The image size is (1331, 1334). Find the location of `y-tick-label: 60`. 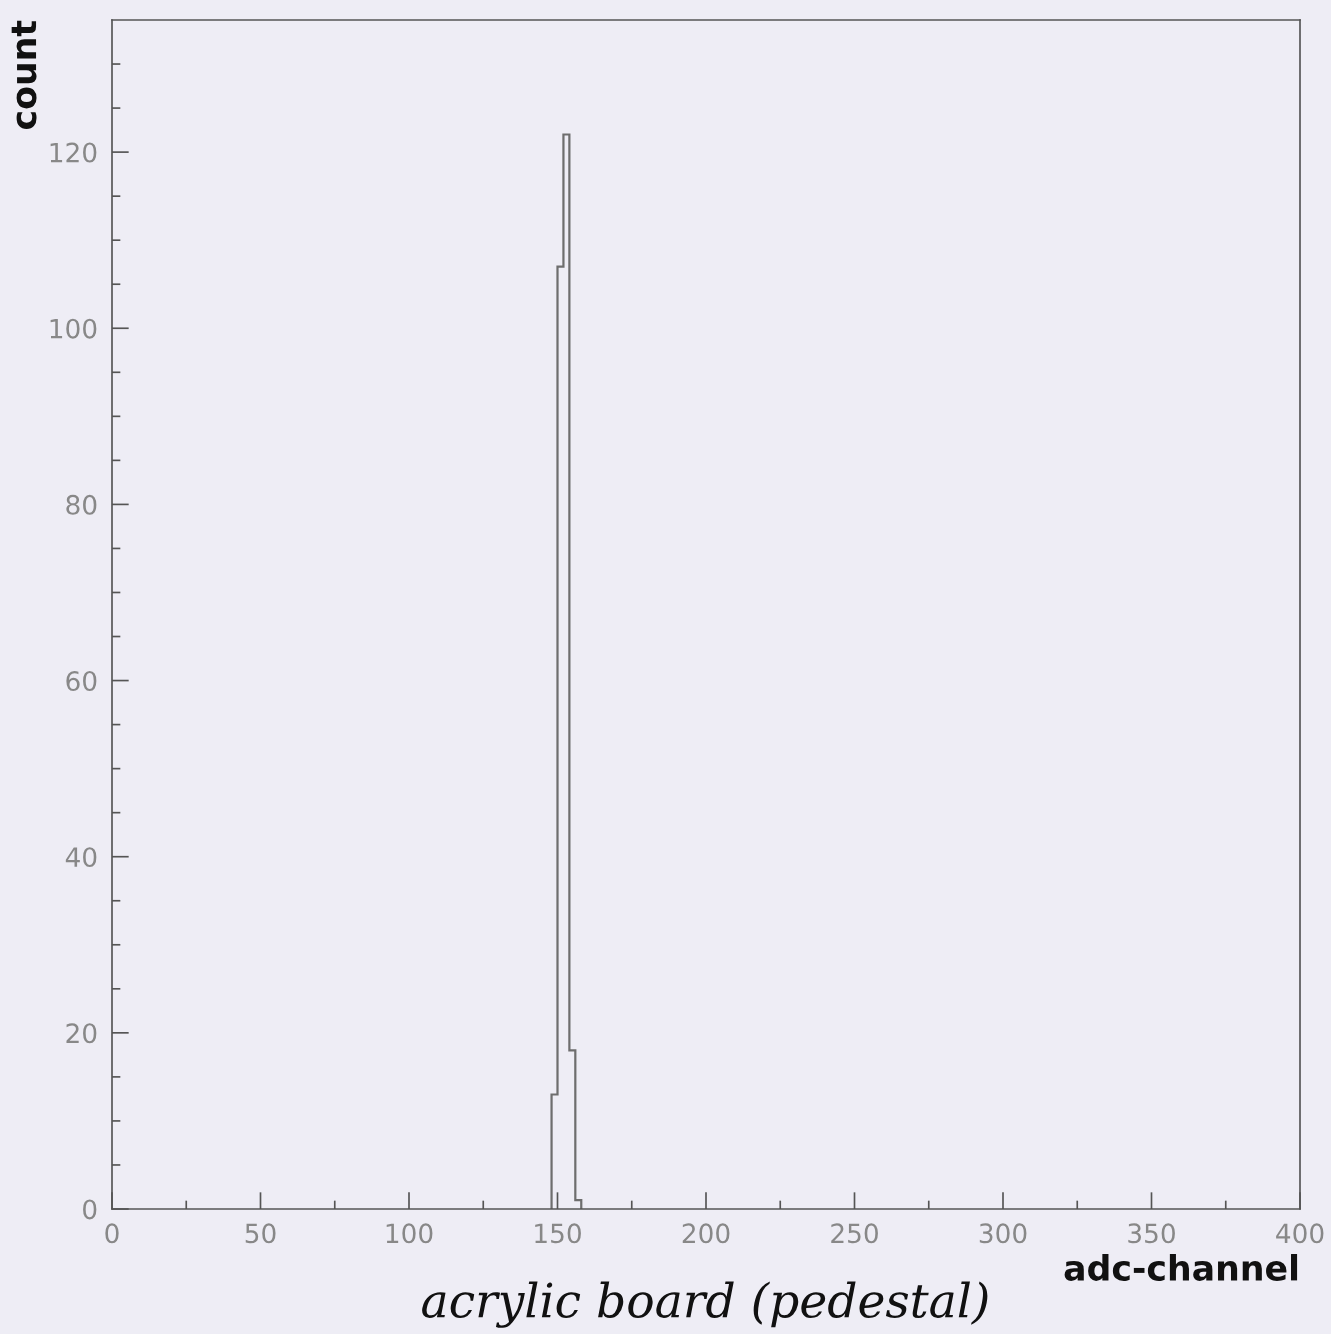

y-tick-label: 60 is located at coordinates (81, 681).